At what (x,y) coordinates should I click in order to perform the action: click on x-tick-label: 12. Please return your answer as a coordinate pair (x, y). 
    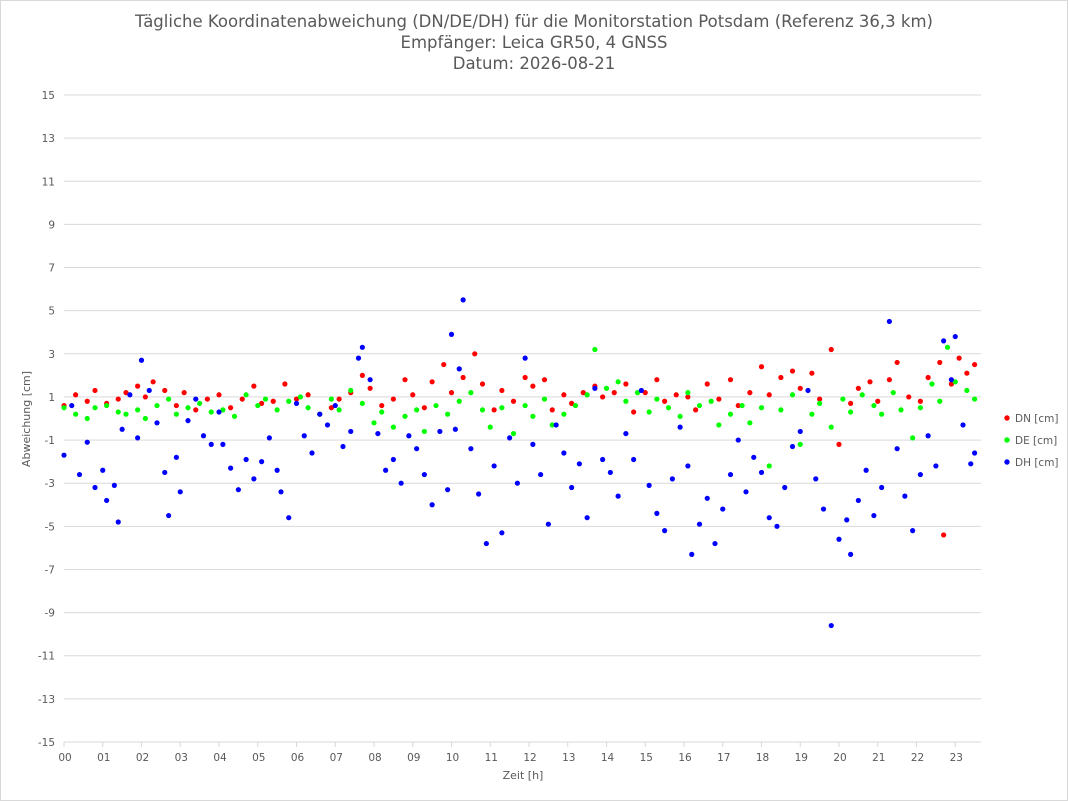
    Looking at the image, I should click on (529, 758).